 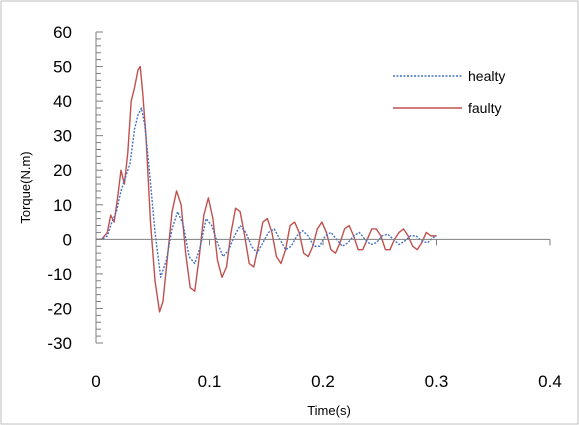 I want to click on y-tick-label: -20, so click(x=59, y=308).